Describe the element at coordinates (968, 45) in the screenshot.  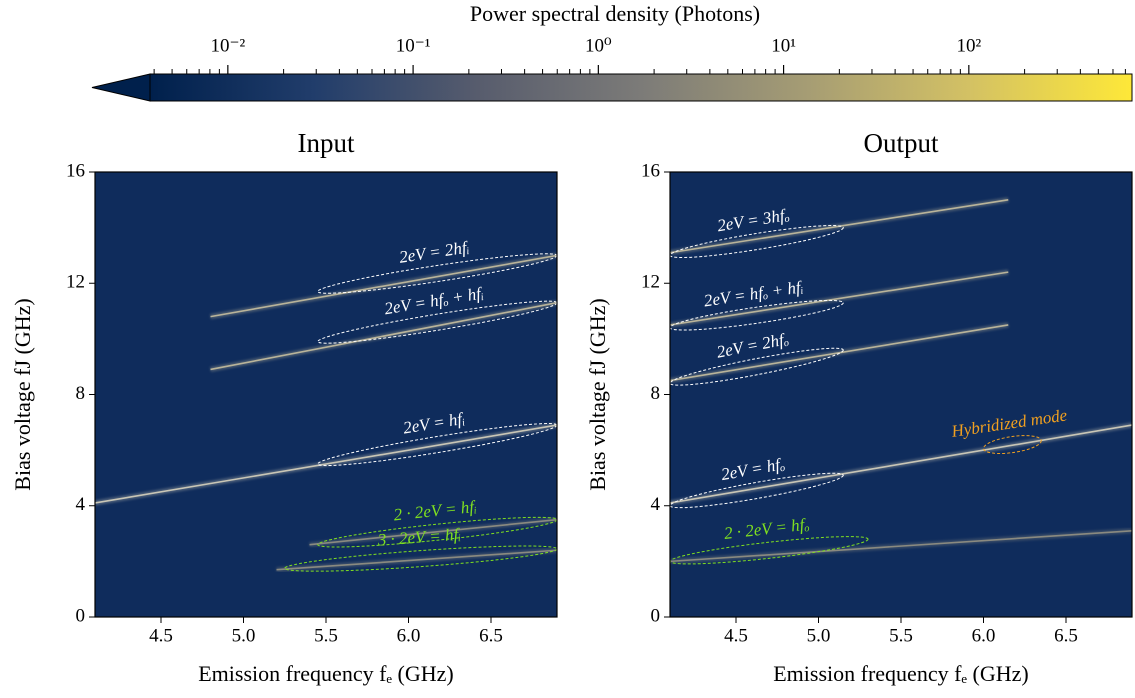
I see `colorbar-tick-label: 10²` at that location.